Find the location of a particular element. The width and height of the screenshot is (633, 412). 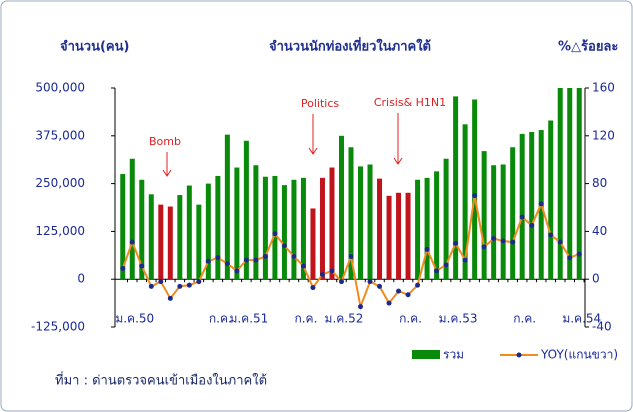

legend-label: รวม is located at coordinates (453, 355).